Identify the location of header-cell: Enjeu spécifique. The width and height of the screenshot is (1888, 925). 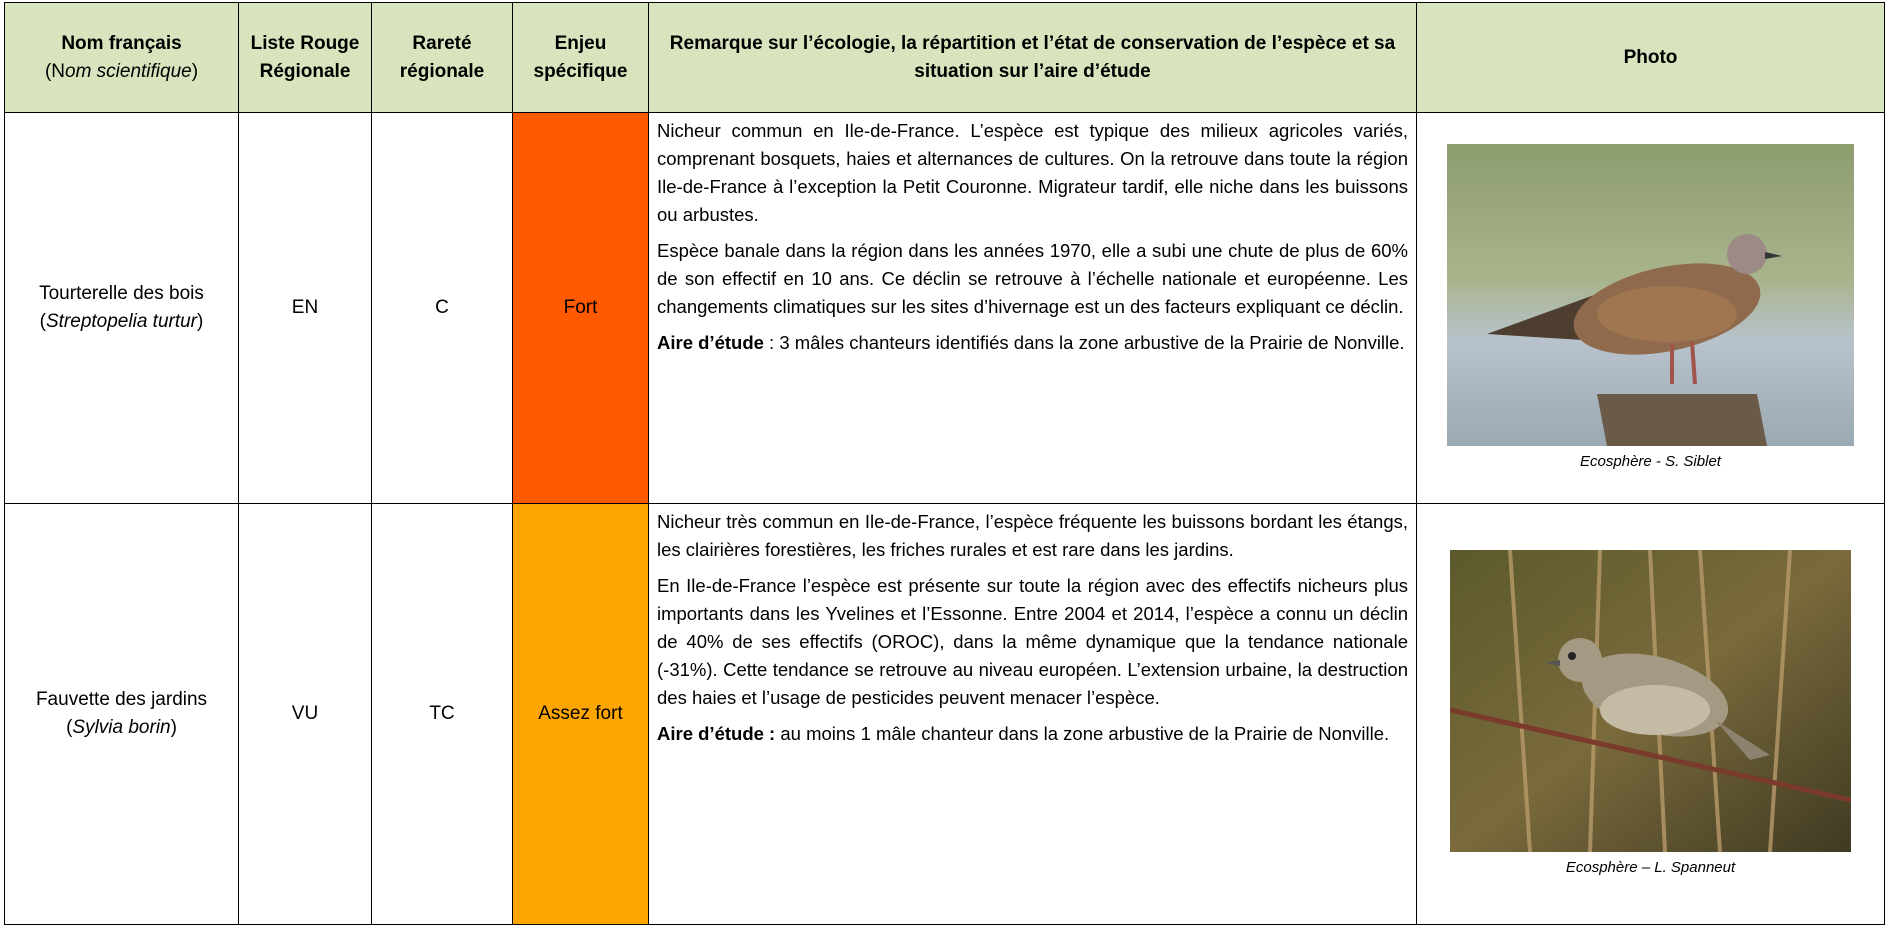
(580, 57).